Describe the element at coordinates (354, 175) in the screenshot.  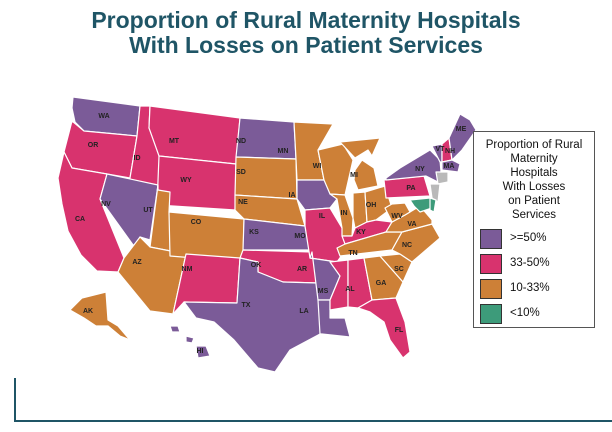
I see `state-label-mi: MI` at that location.